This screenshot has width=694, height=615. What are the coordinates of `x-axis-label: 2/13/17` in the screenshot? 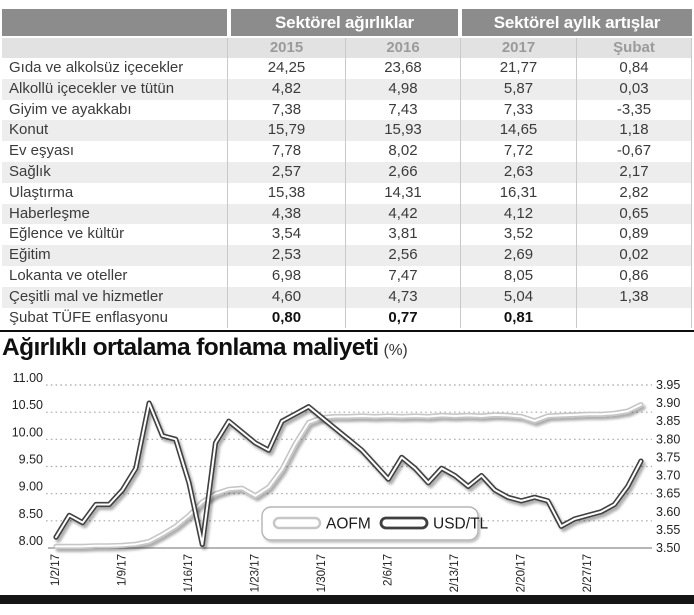 It's located at (455, 573).